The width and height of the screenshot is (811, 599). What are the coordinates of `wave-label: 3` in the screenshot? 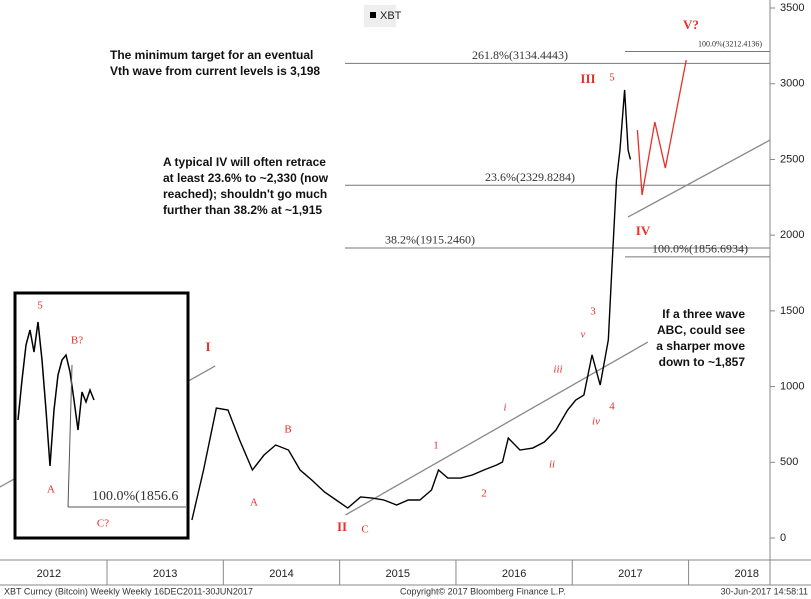 It's located at (593, 312).